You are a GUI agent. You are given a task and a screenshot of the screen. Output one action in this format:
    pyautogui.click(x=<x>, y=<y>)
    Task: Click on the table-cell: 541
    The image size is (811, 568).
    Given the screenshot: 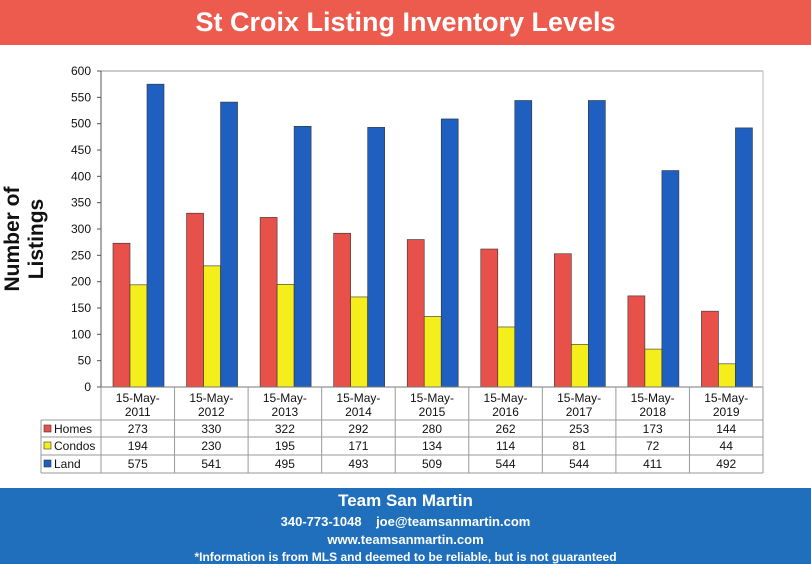 What is the action you would take?
    pyautogui.click(x=211, y=464)
    